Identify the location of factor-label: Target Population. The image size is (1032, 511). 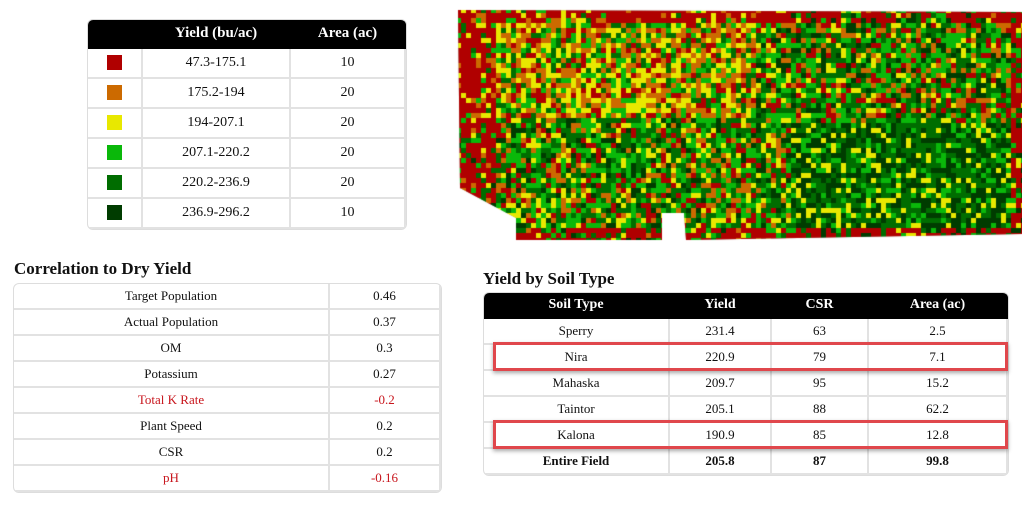
(172, 297).